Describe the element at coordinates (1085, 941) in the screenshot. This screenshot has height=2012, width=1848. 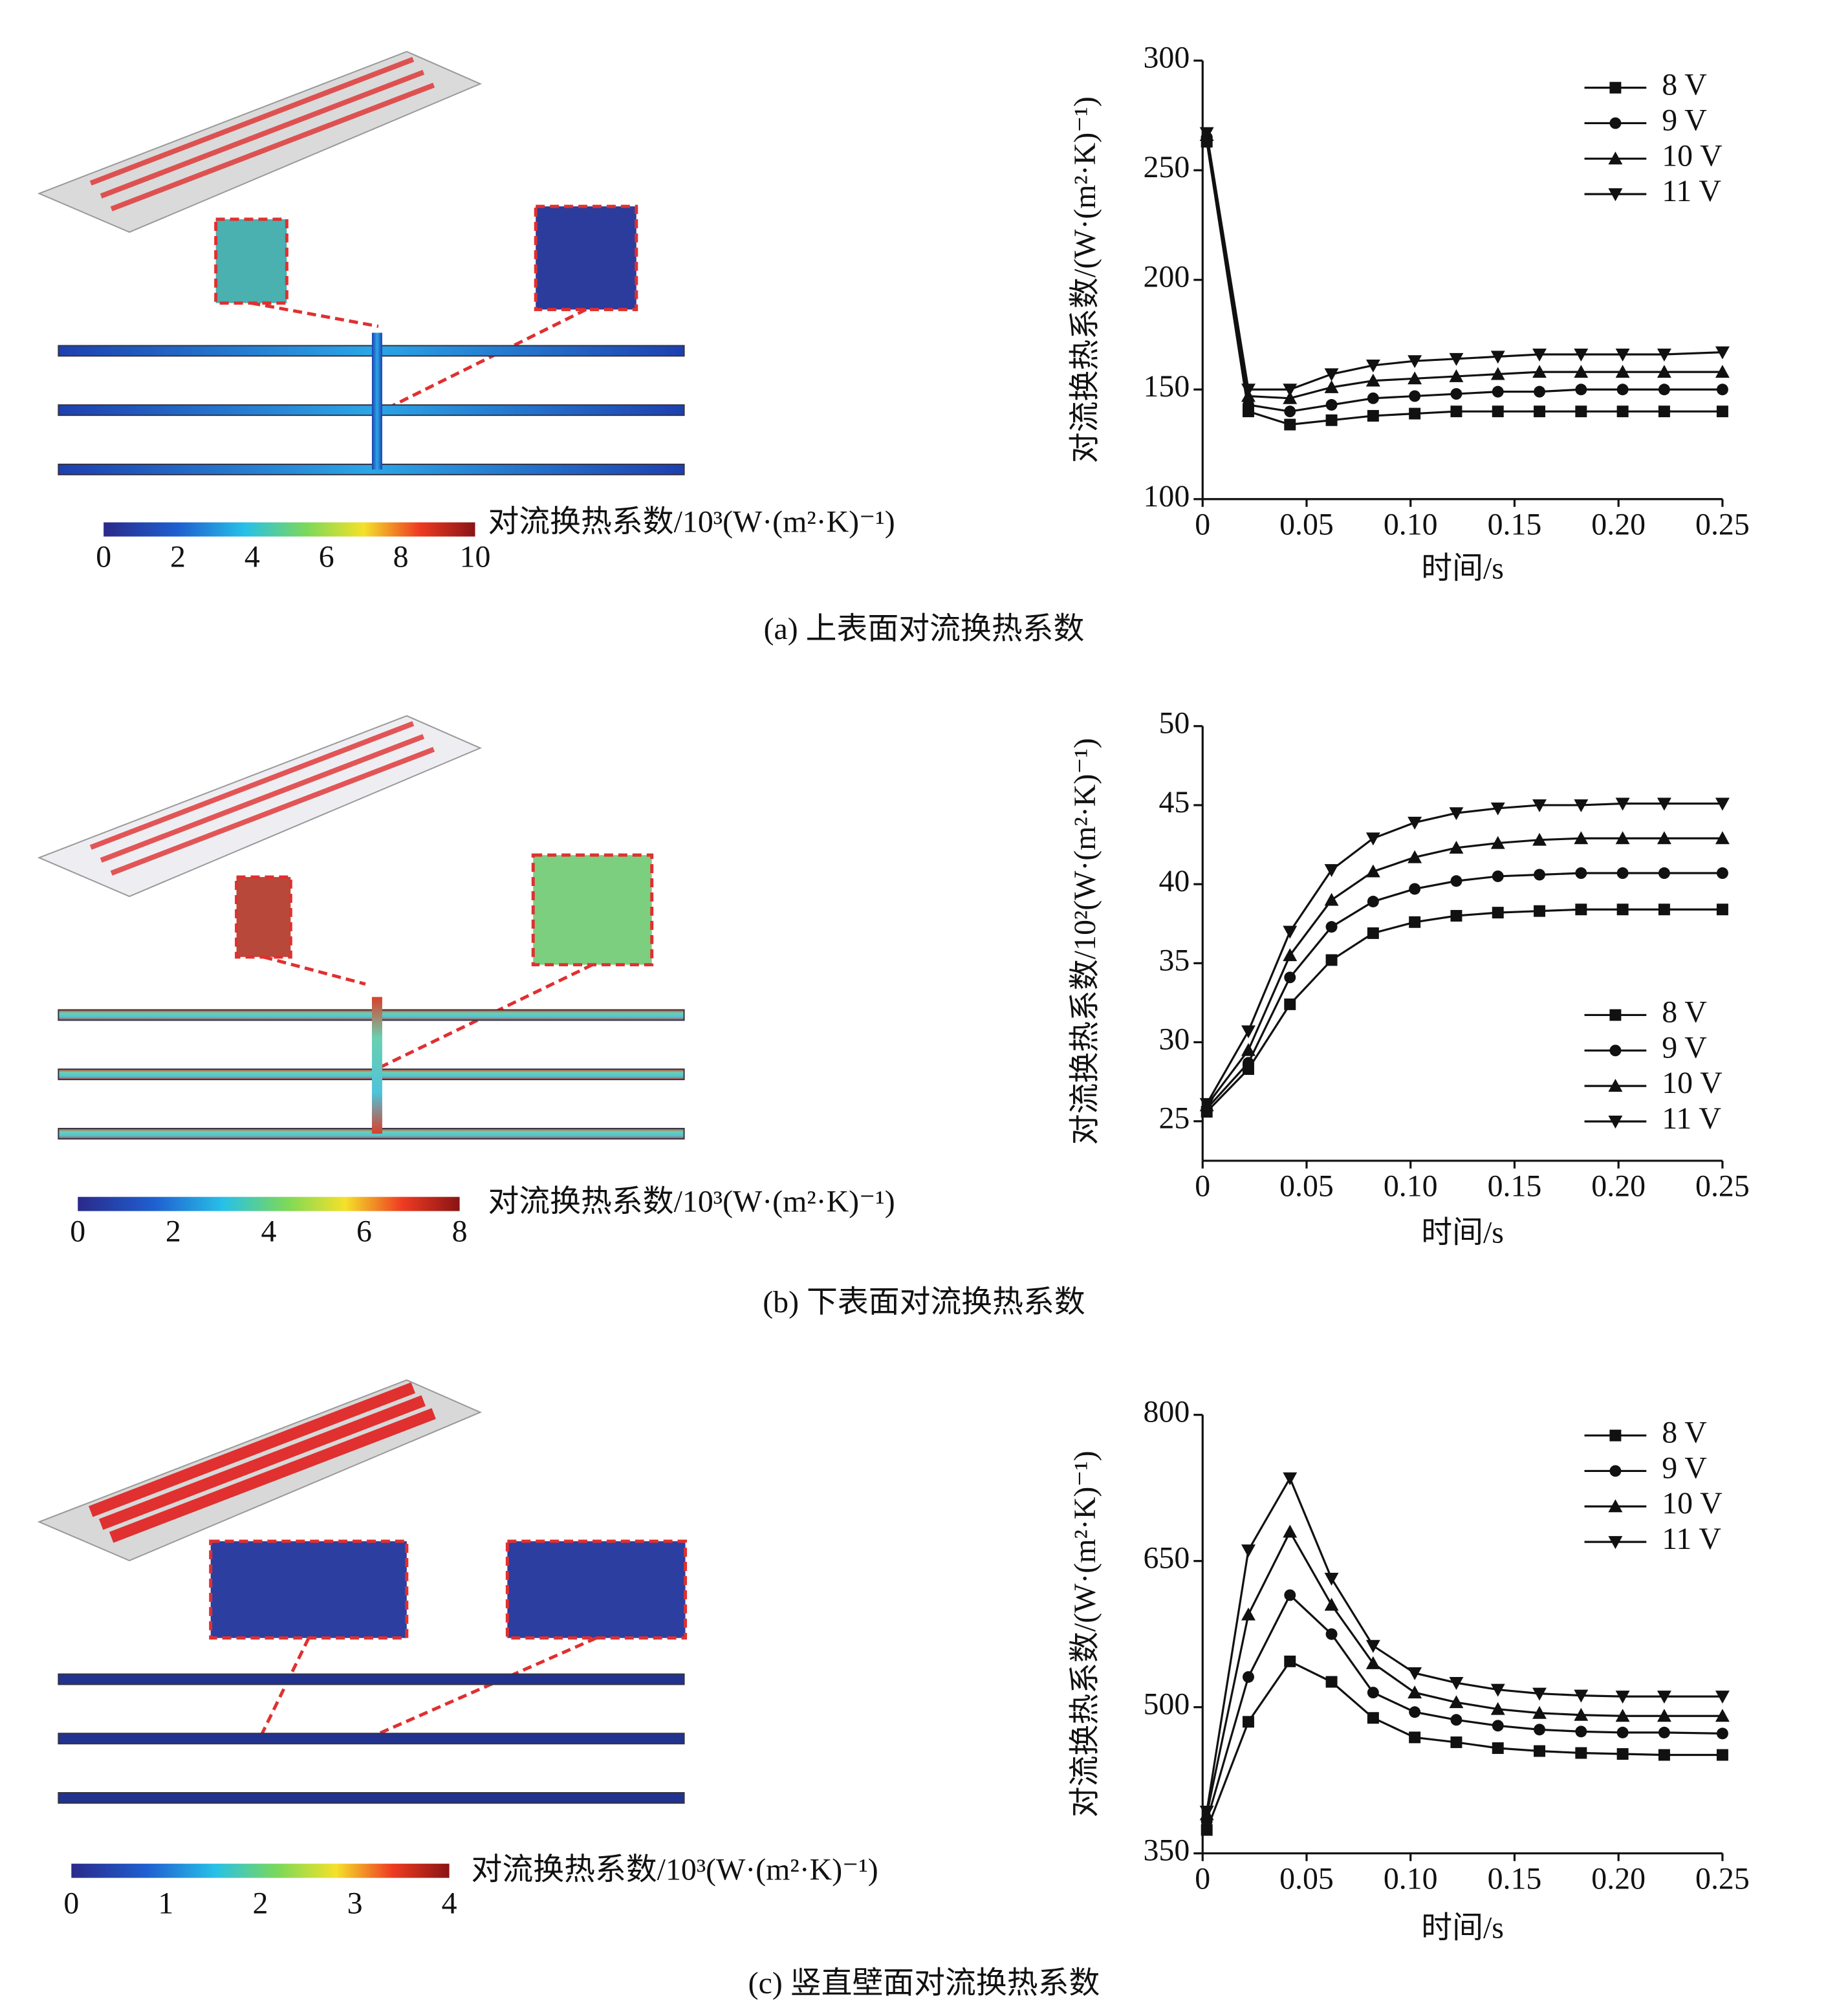
I see `y-axis-label: 对流换热系数/10²(W·(m²·K)⁻¹)` at that location.